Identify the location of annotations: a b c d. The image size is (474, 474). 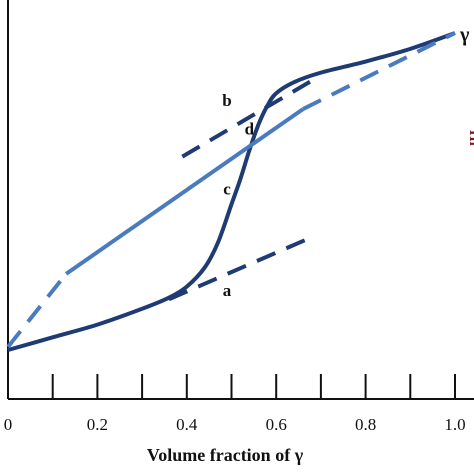
(238, 195).